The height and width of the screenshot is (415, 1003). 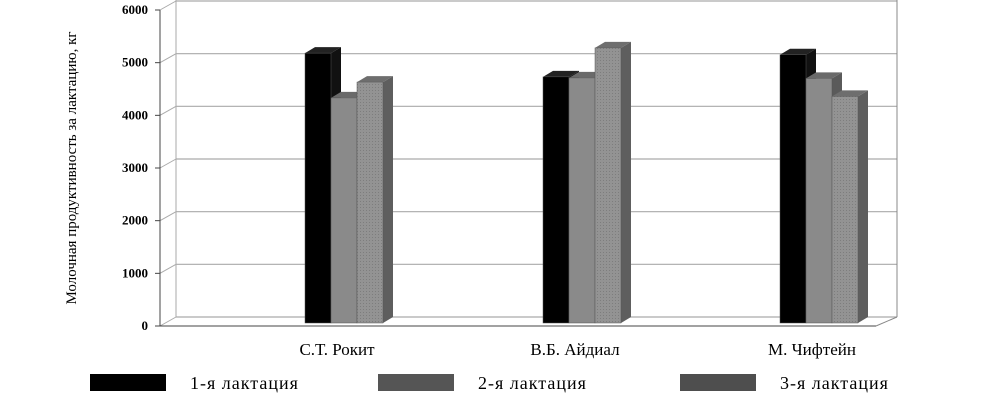 What do you see at coordinates (834, 383) in the screenshot?
I see `legend-label-3: 3-я лактация` at bounding box center [834, 383].